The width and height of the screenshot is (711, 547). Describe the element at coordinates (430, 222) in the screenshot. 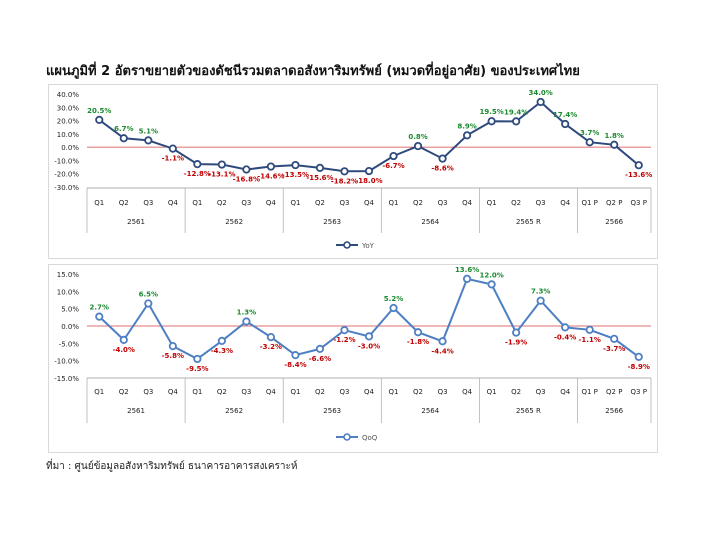

I see `year-label: 2564` at that location.